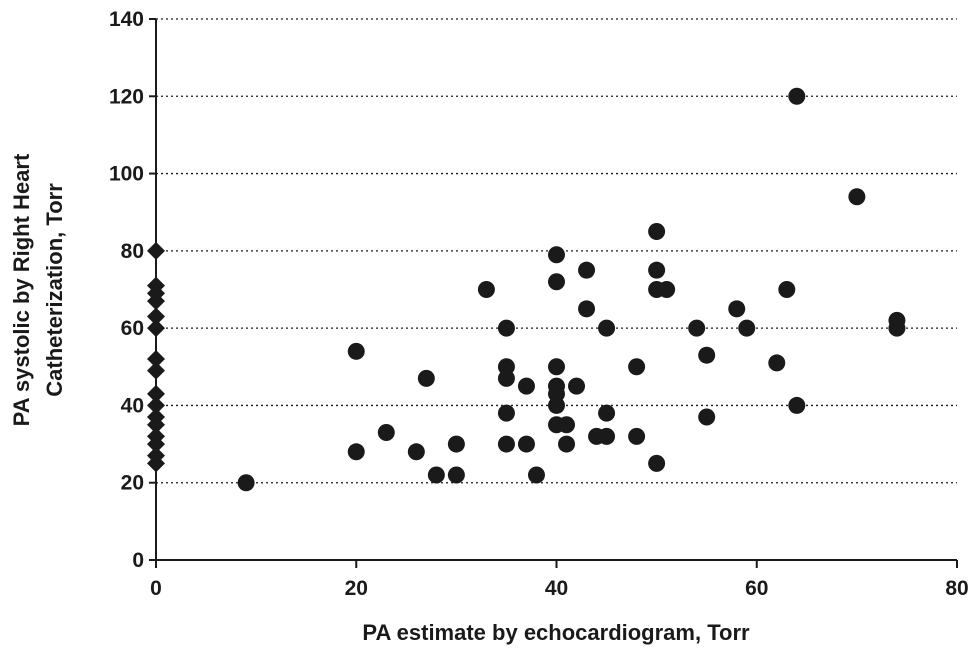  Describe the element at coordinates (956, 588) in the screenshot. I see `x-tick-label-80: 80` at that location.